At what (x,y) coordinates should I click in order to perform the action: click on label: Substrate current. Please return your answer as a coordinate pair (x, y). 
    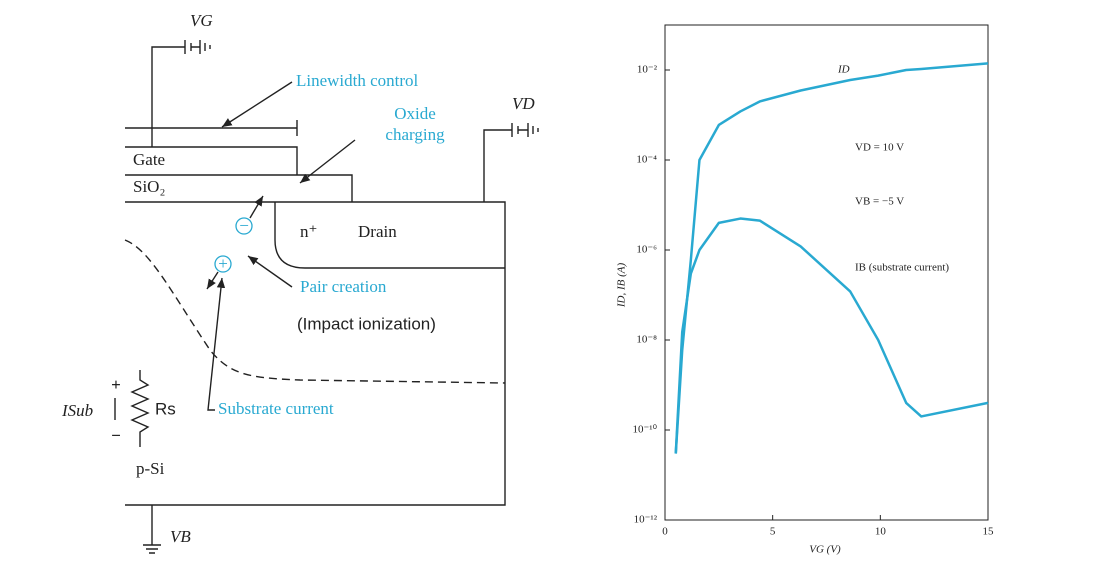
    Looking at the image, I should click on (276, 408).